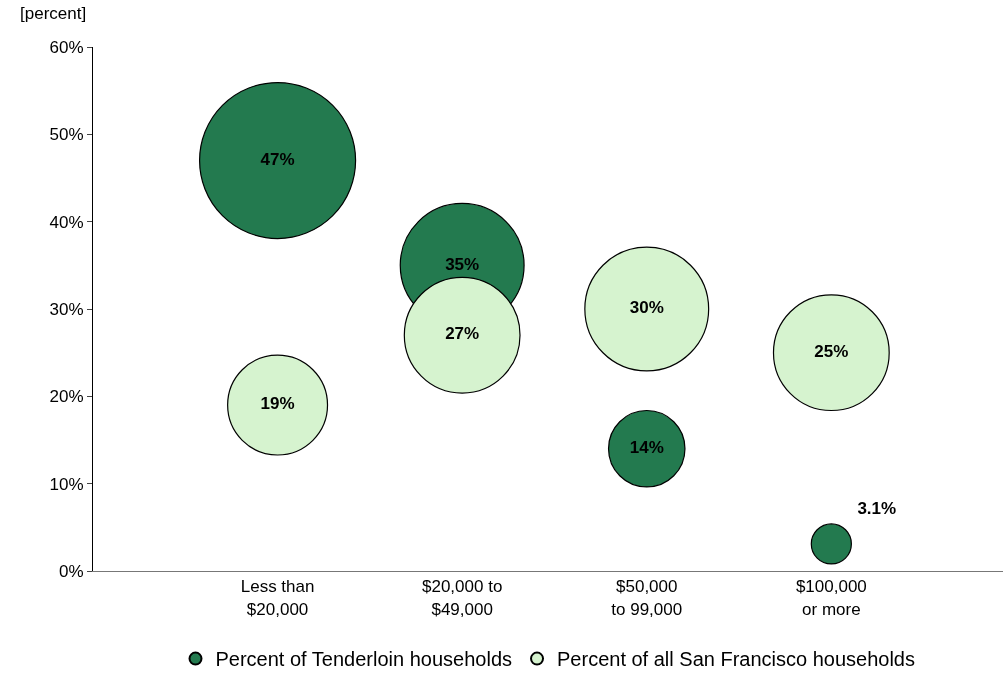 This screenshot has width=1005, height=680. I want to click on x-tick-label: $50,000 to 99,000, so click(647, 598).